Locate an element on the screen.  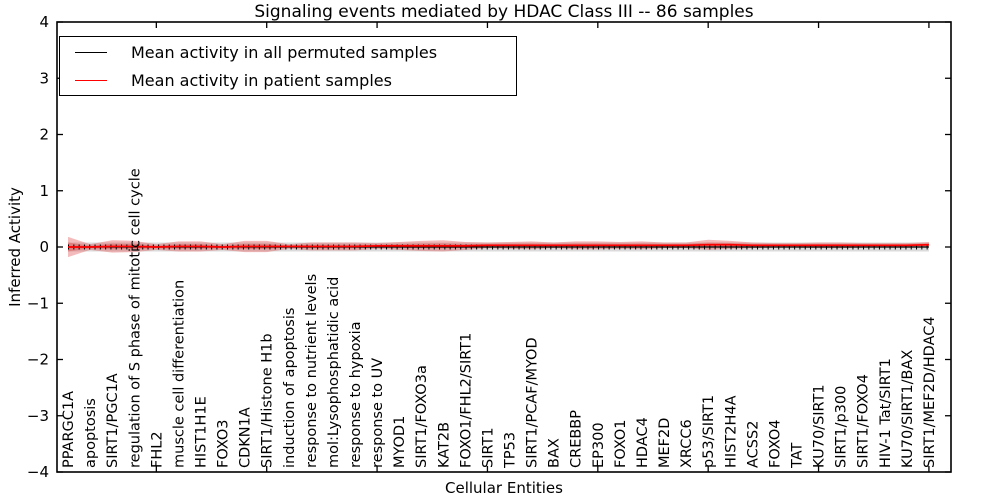
legend-item-permuted: Mean activity in all permuted samples is located at coordinates (295, 52).